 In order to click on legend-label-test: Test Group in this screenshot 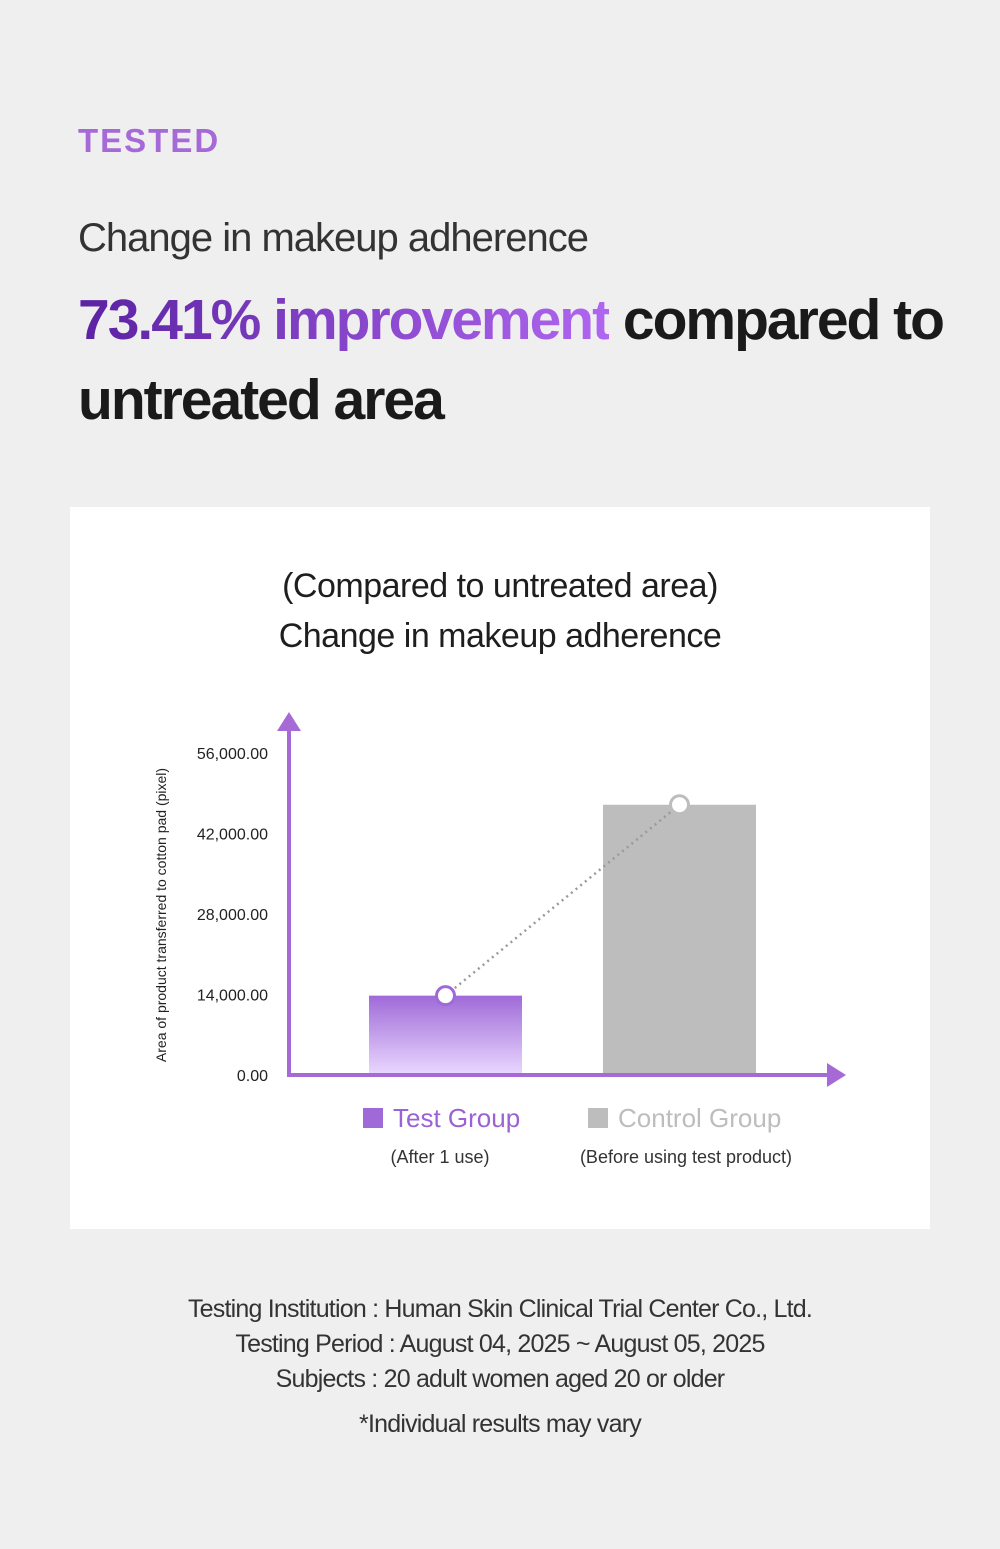, I will do `click(457, 1118)`.